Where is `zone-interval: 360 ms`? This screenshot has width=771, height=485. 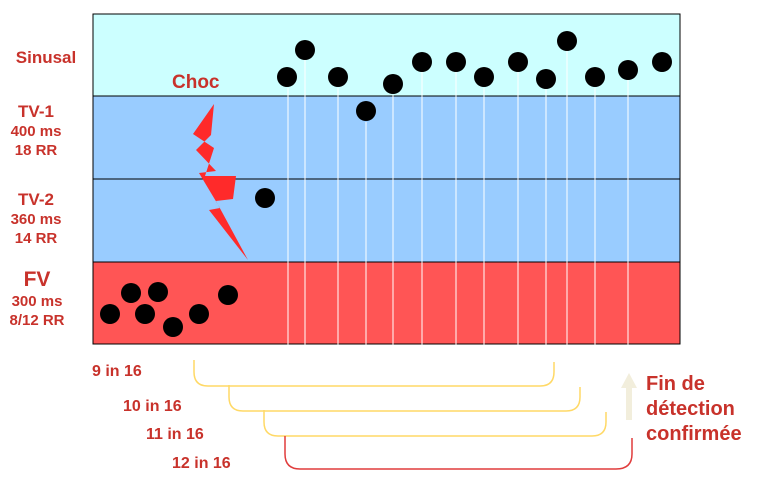
zone-interval: 360 ms is located at coordinates (36, 219).